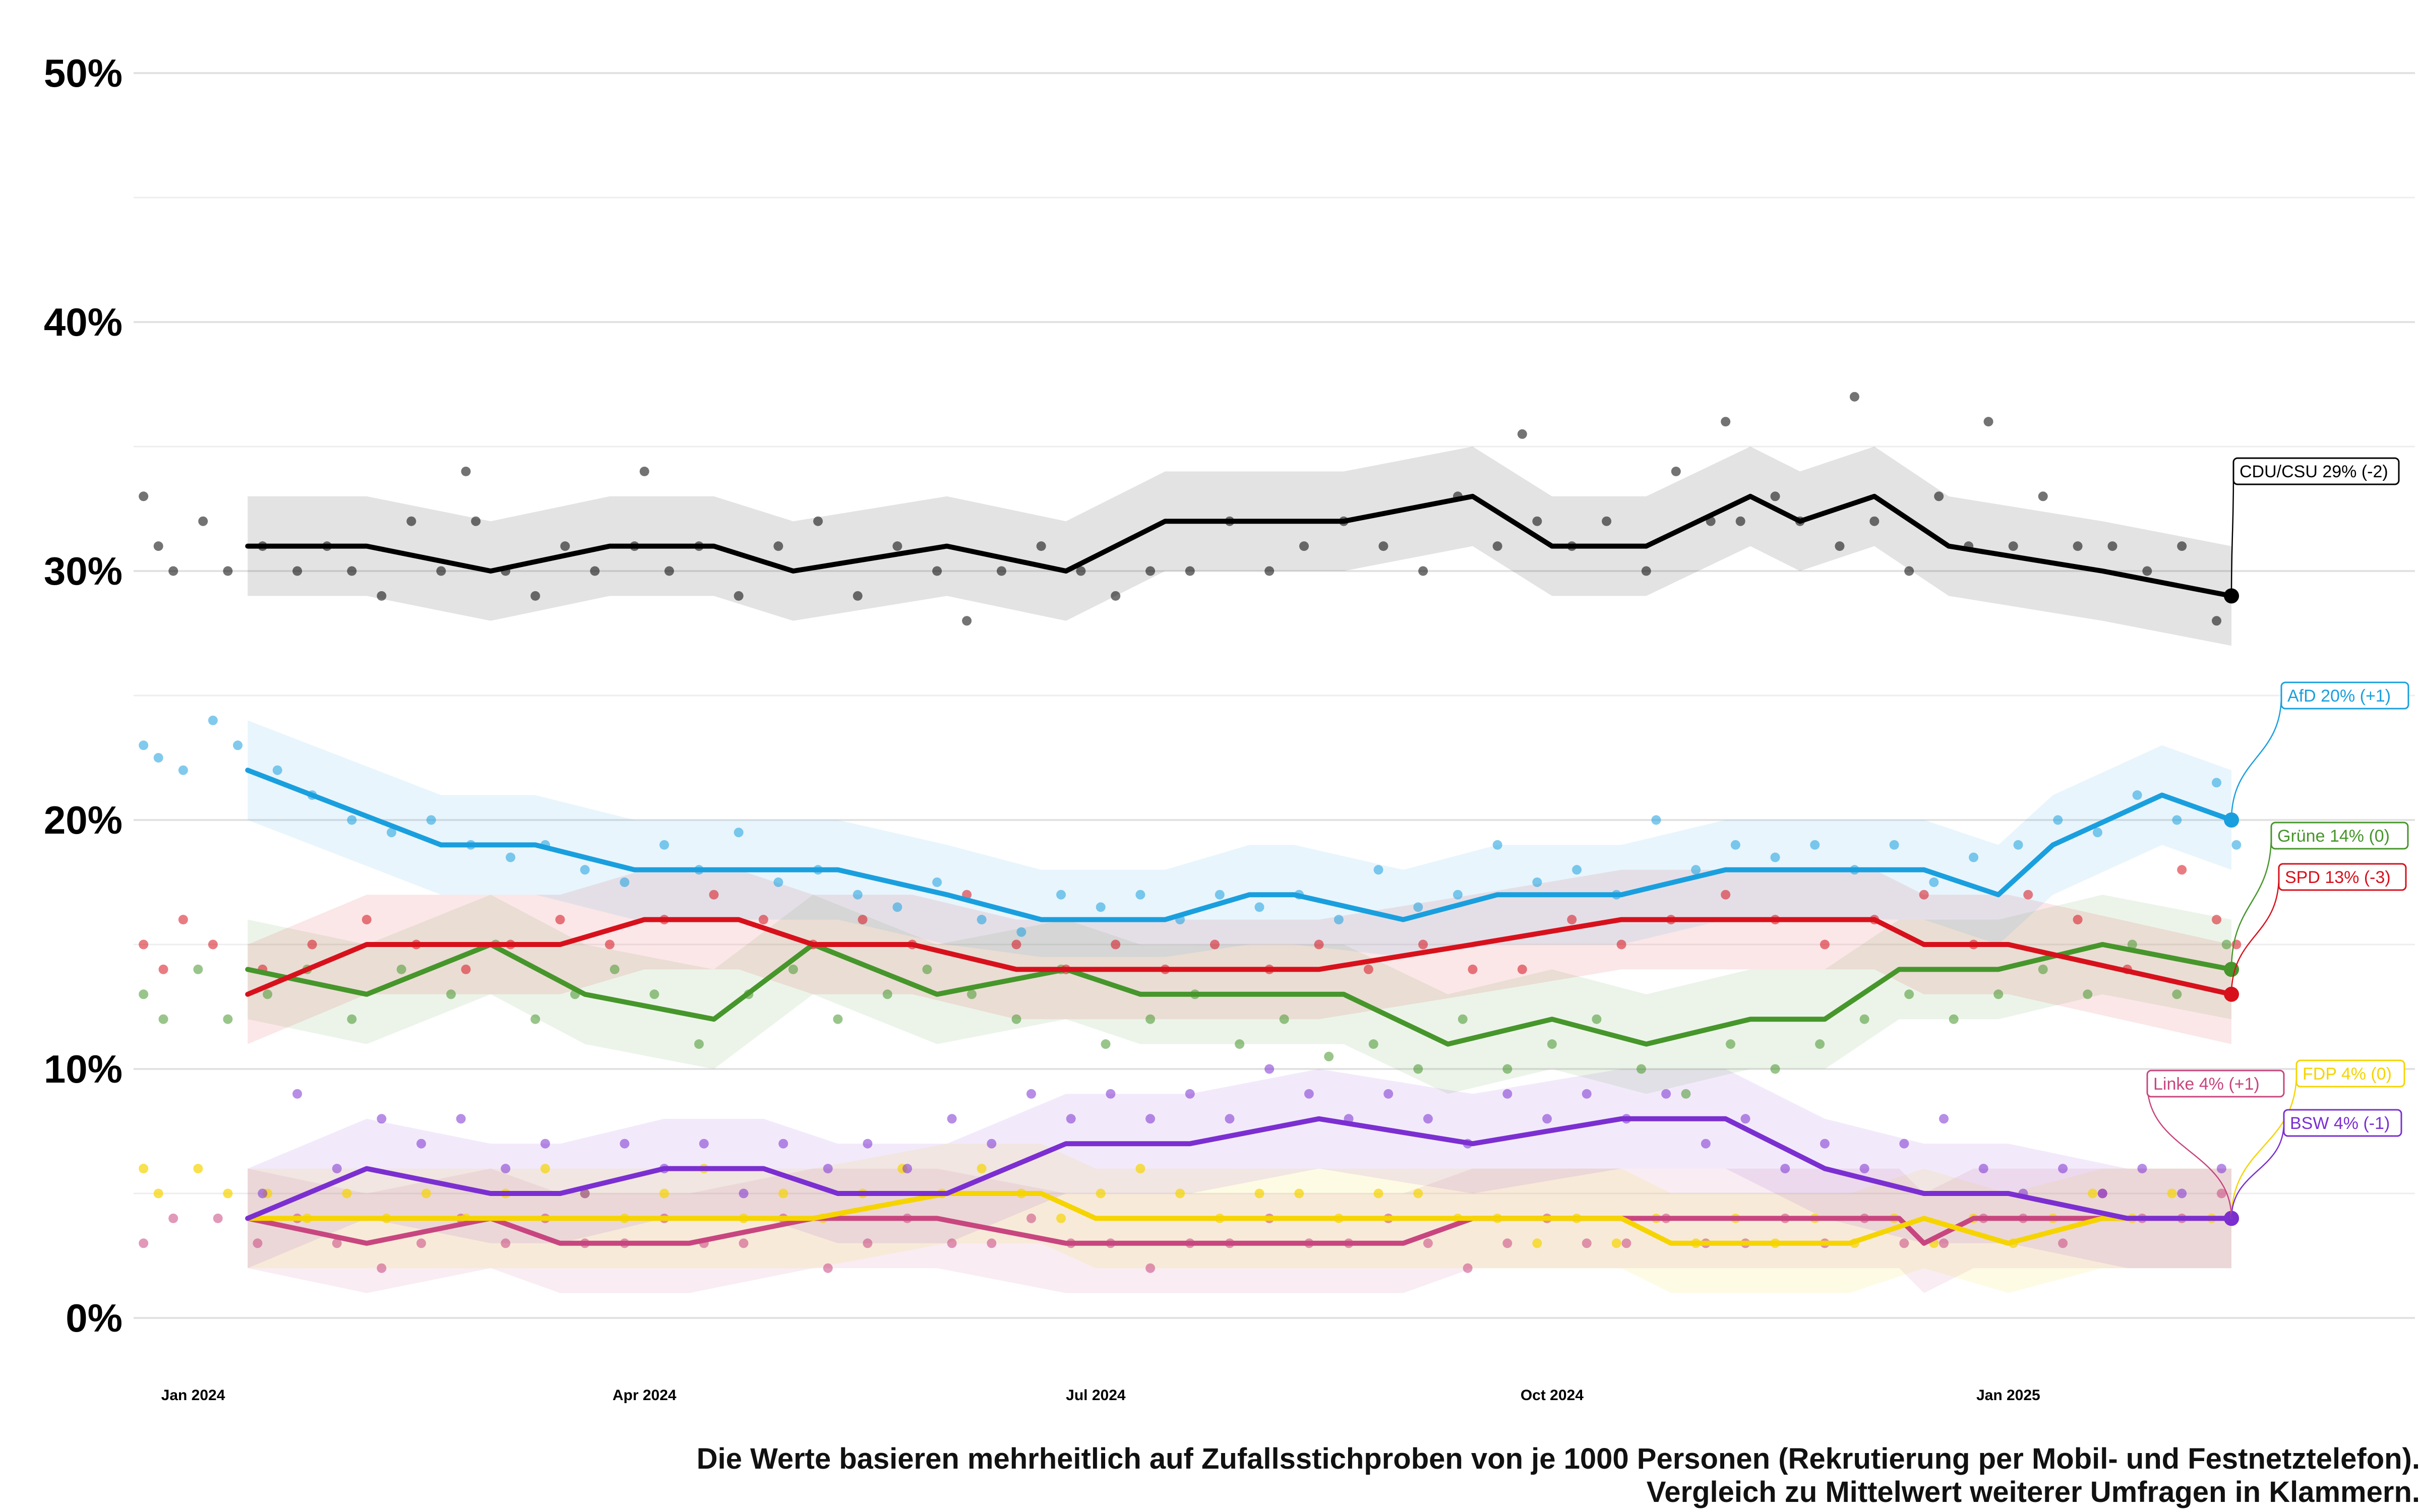 Image resolution: width=2420 pixels, height=1512 pixels. I want to click on label-afd: AfD 20% (+1), so click(2339, 696).